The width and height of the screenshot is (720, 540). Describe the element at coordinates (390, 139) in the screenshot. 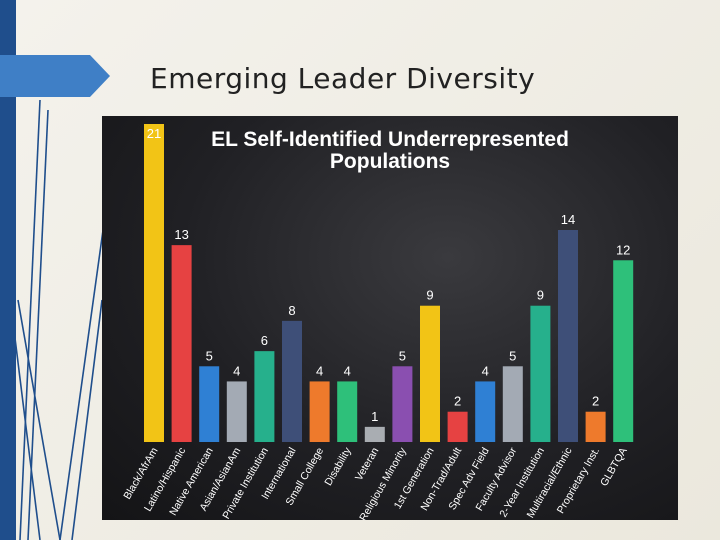

I see `chart-title-line-1: EL Self-Identified Underrepresented` at that location.